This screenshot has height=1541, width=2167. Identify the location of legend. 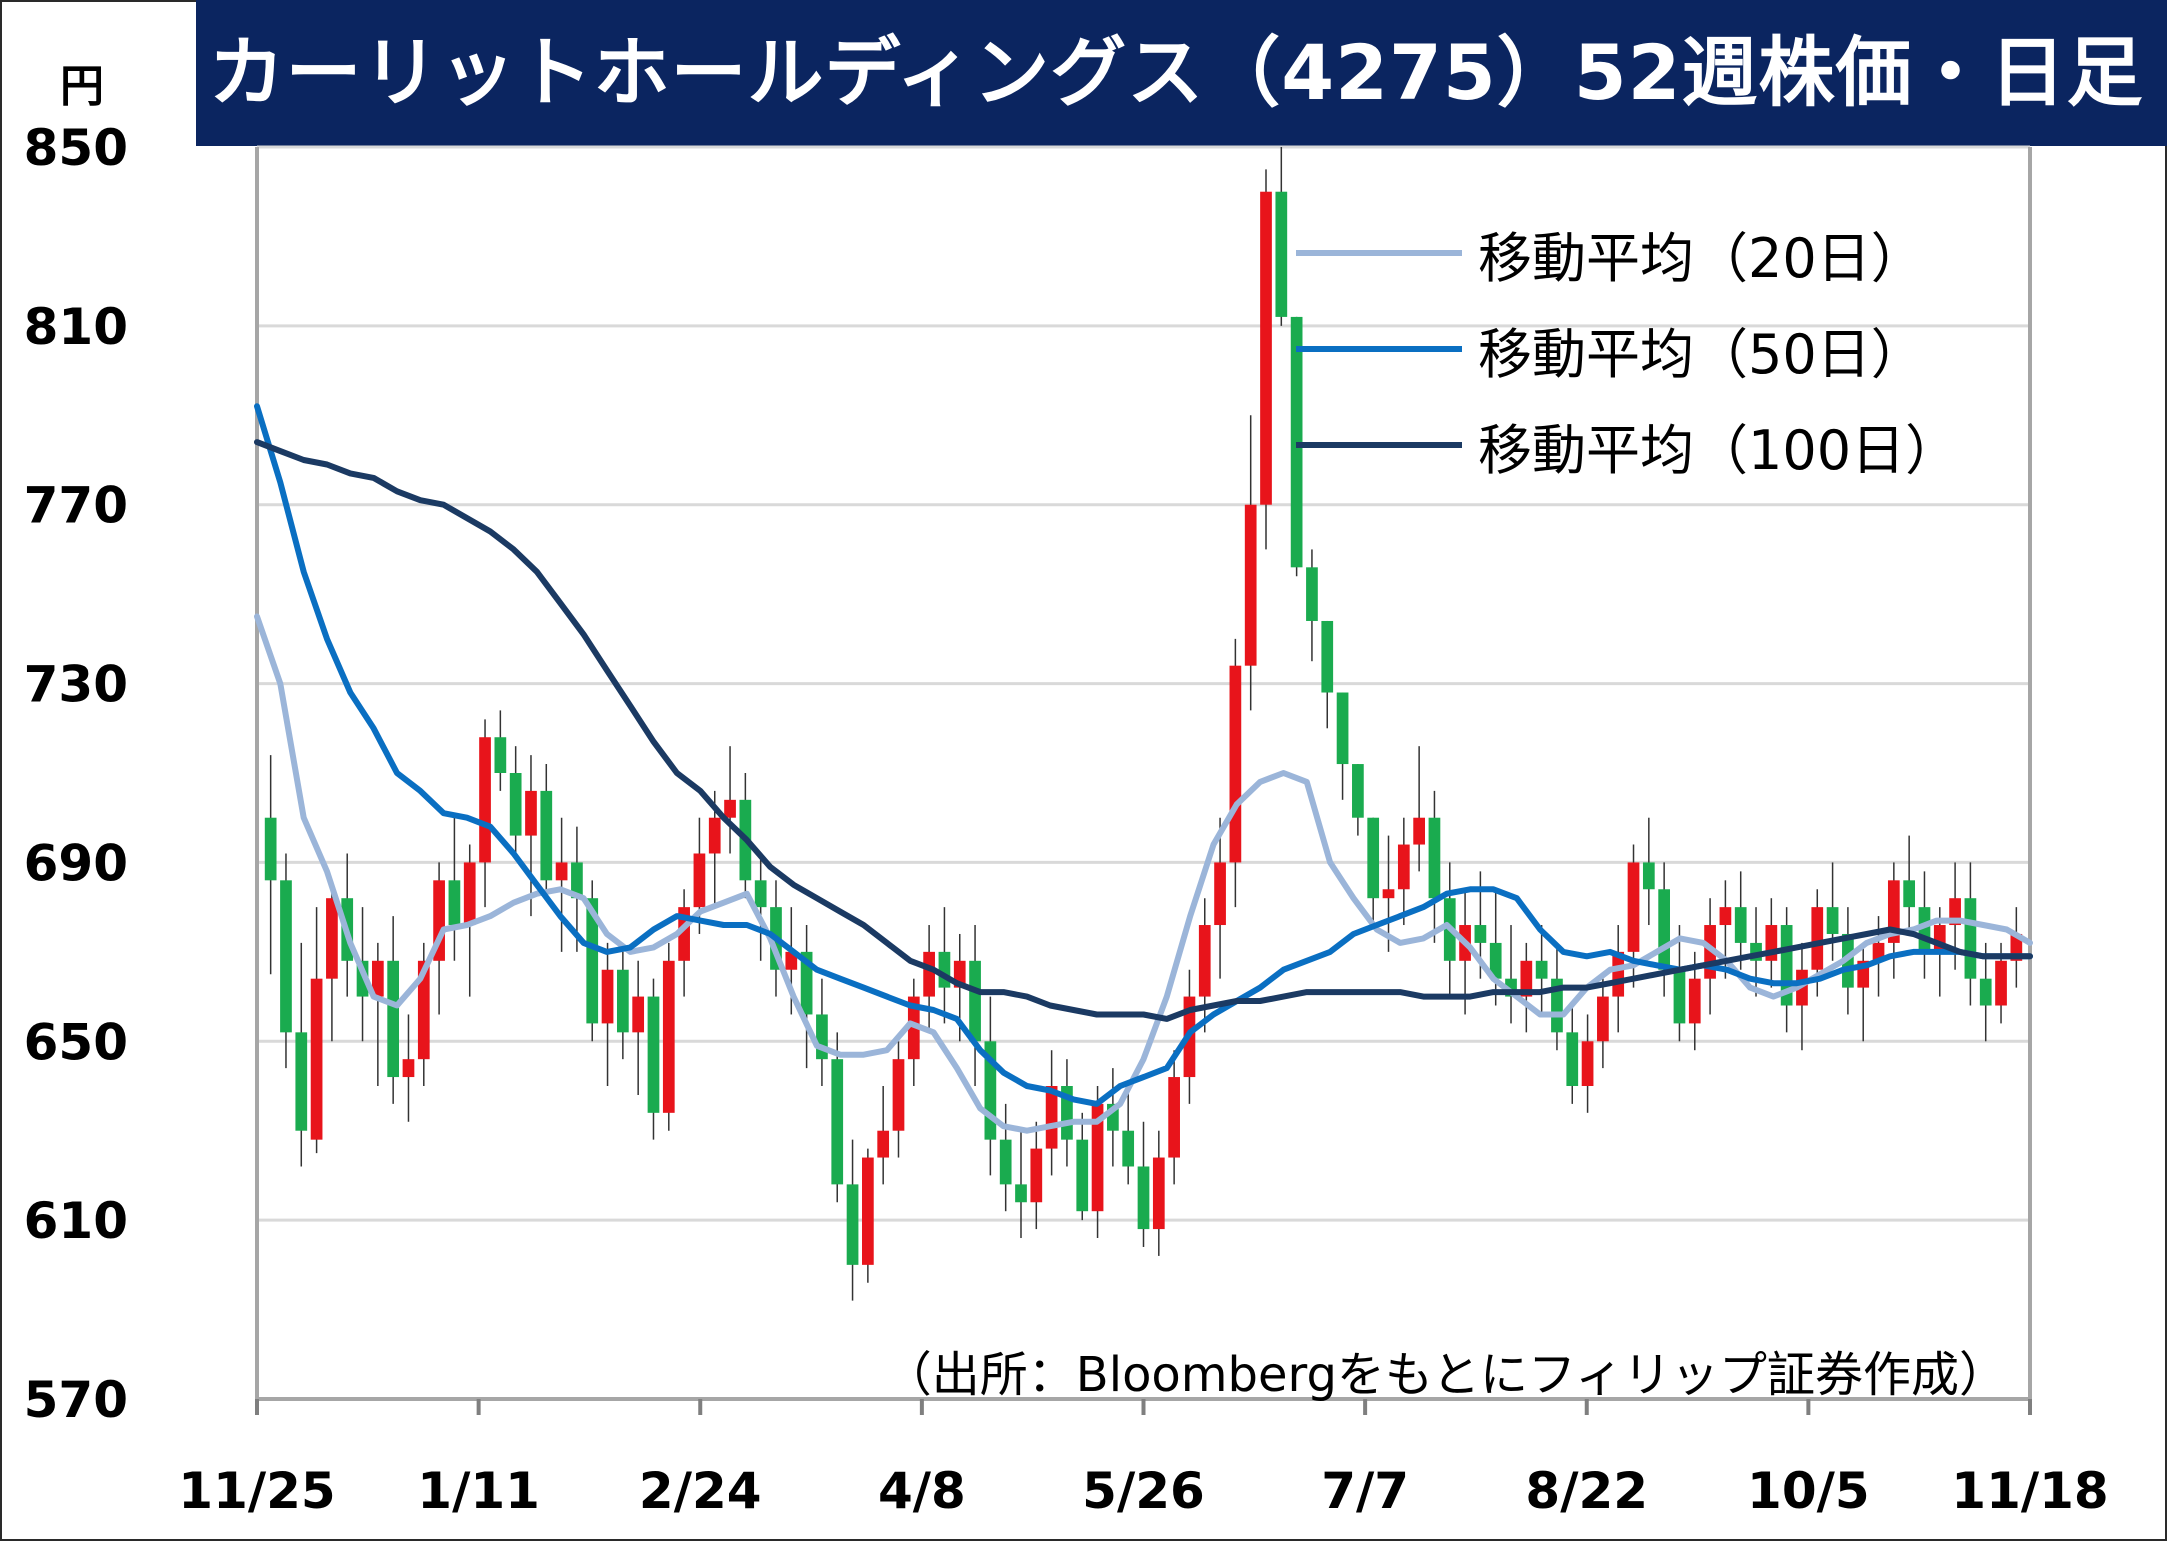
(1379, 349).